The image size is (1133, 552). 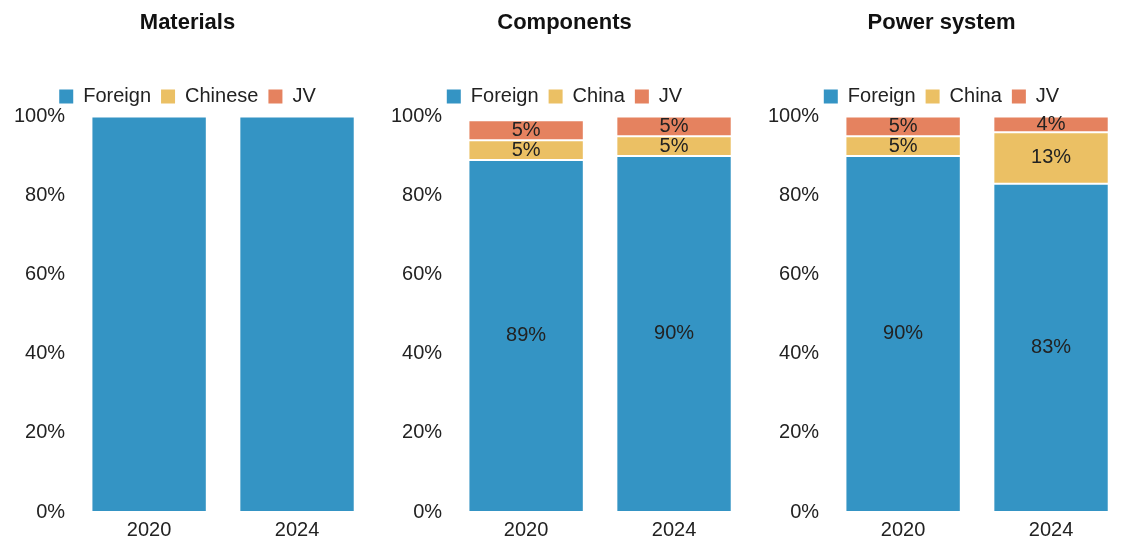 I want to click on legend-label: Chinese, so click(x=222, y=94).